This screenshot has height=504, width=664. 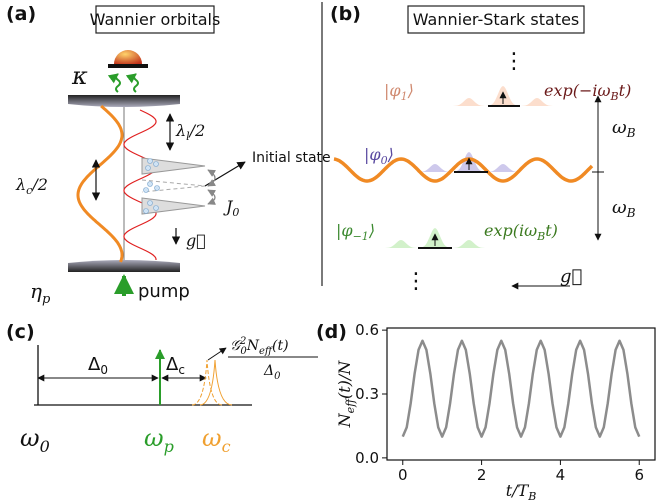 I want to click on mirror-bottom, so click(x=124, y=266).